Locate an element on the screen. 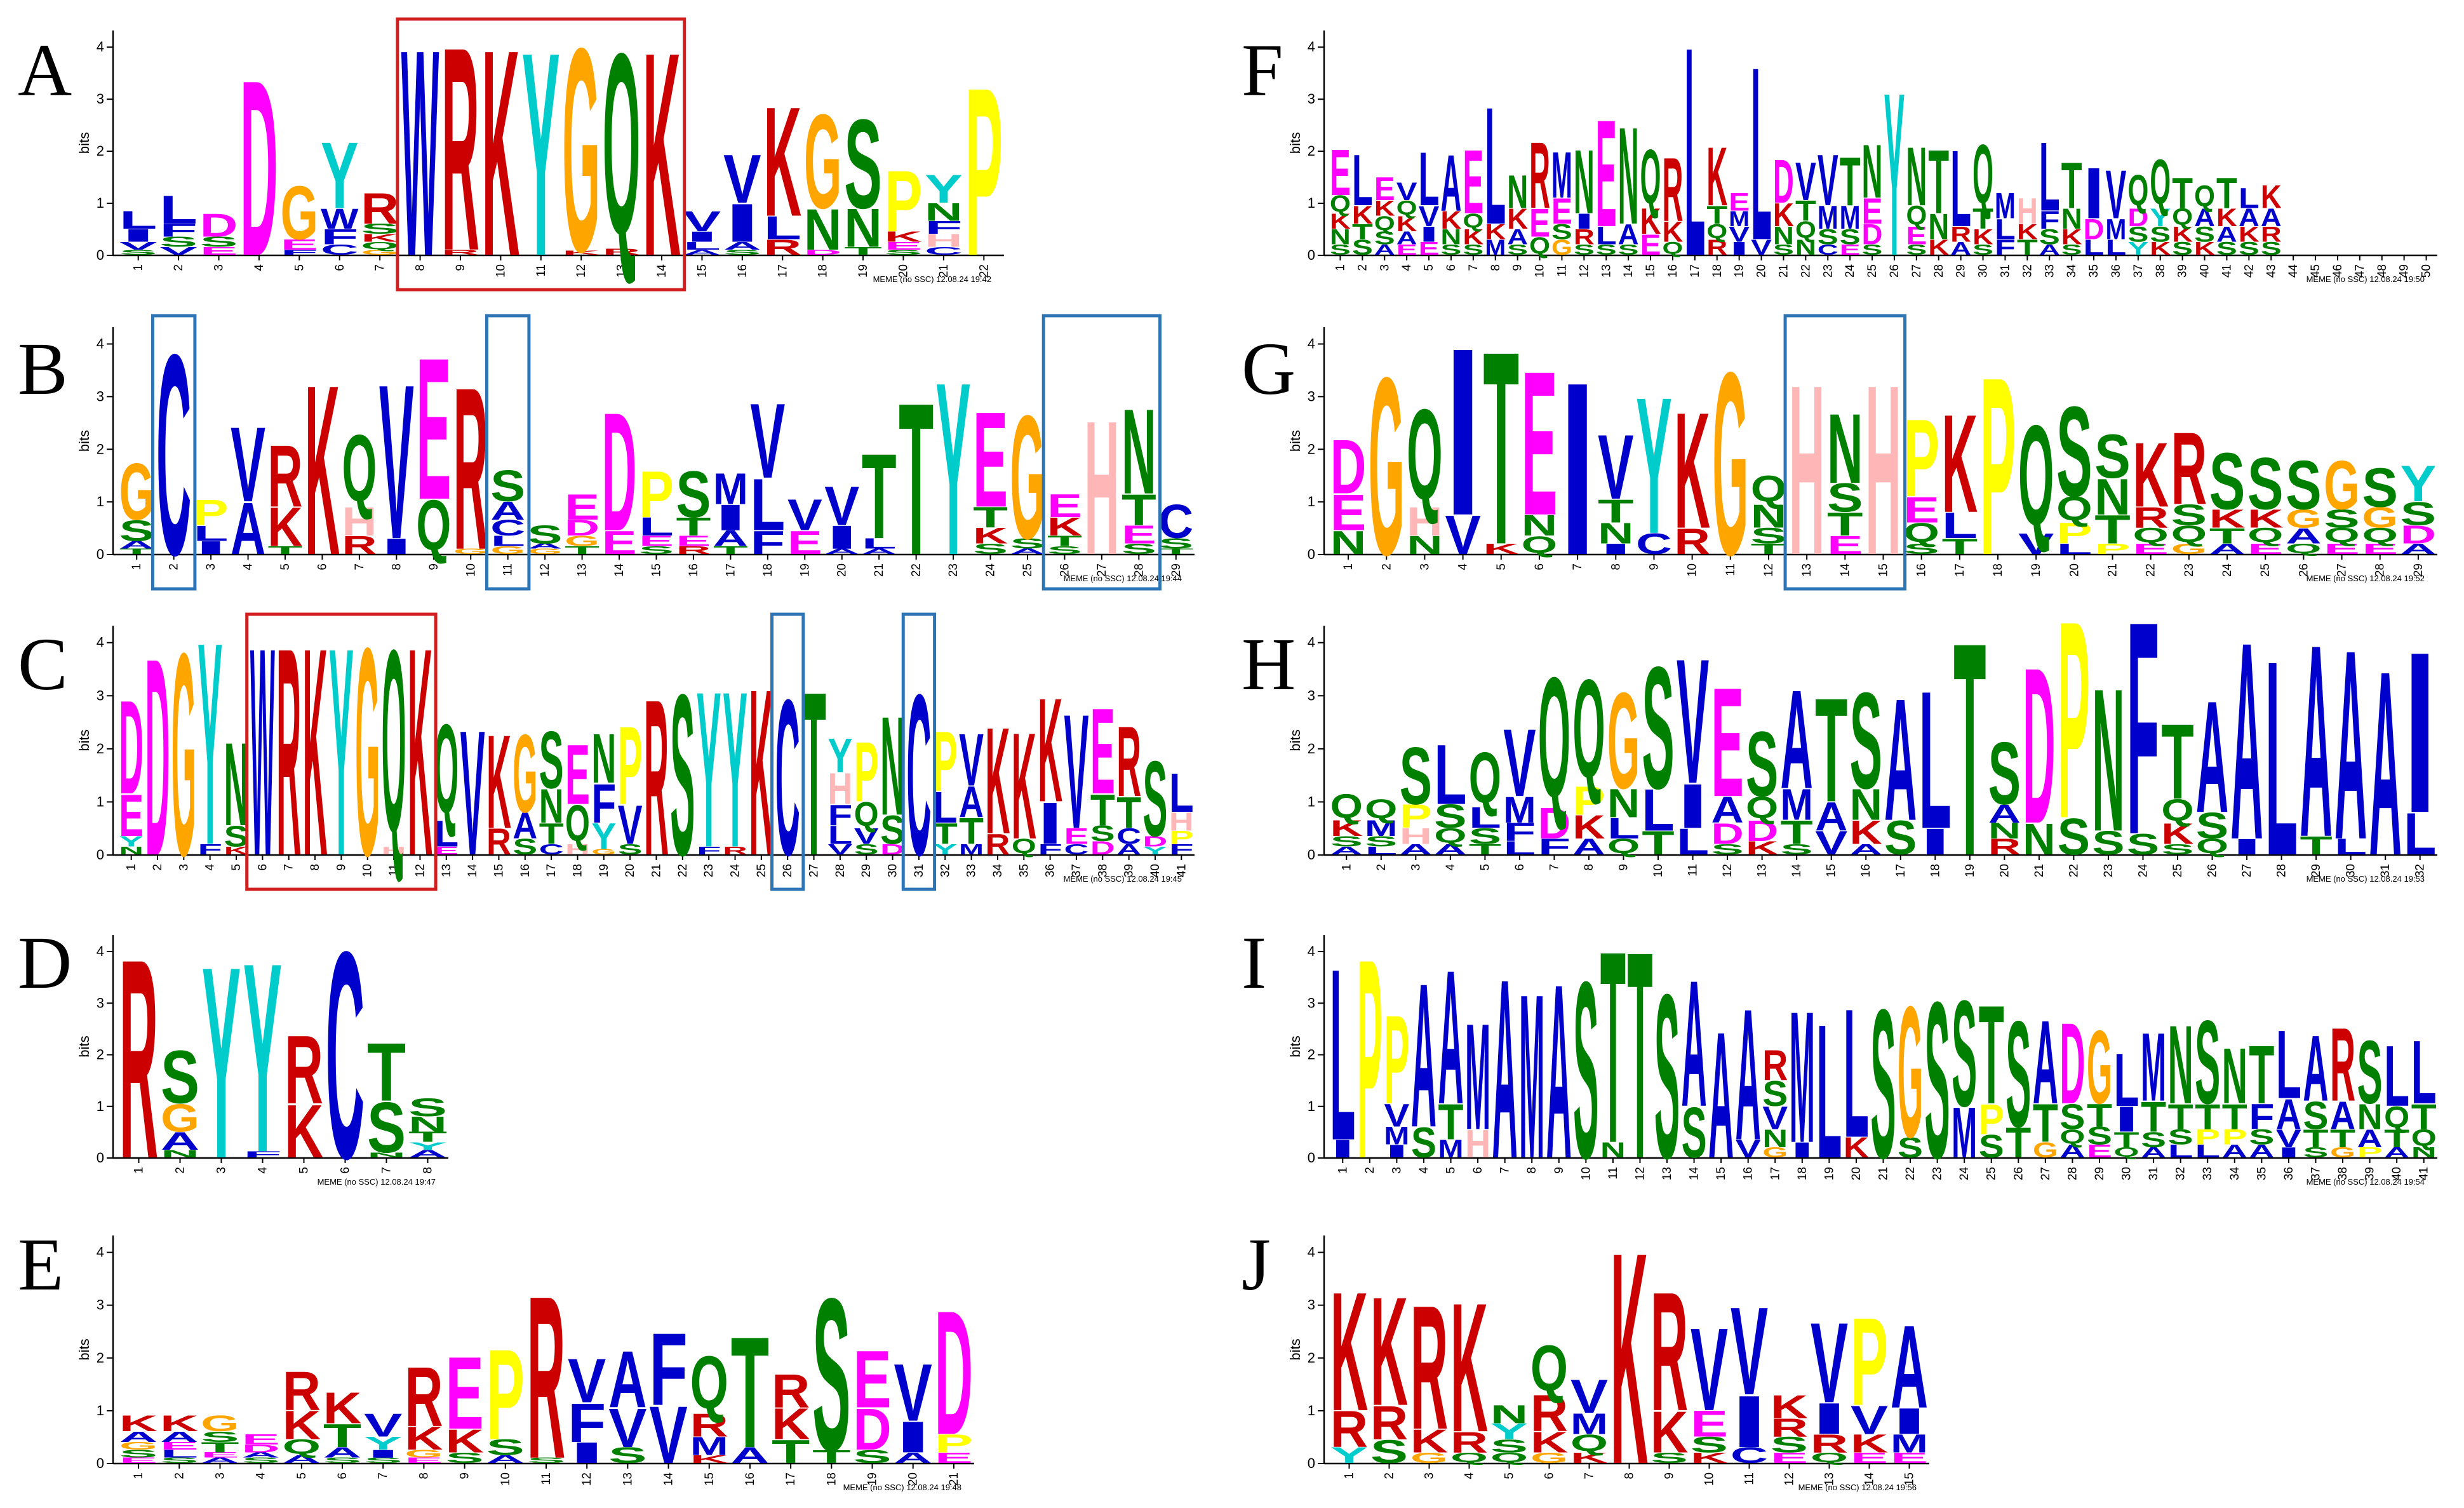 The width and height of the screenshot is (2464, 1508). x-tick-label: 36 is located at coordinates (2289, 1173).